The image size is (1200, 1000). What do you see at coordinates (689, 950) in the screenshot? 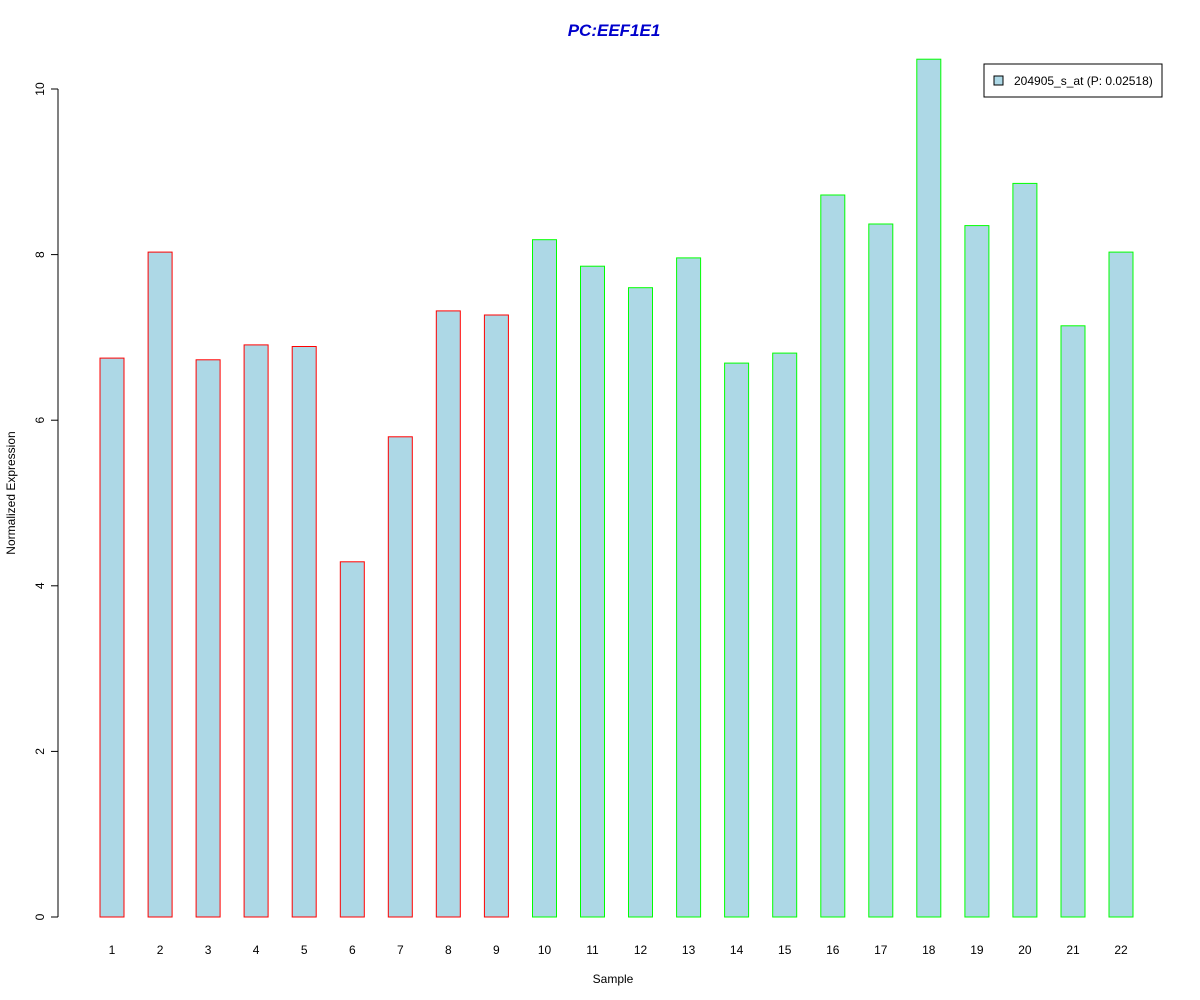
I see `x-tick-label: 13` at bounding box center [689, 950].